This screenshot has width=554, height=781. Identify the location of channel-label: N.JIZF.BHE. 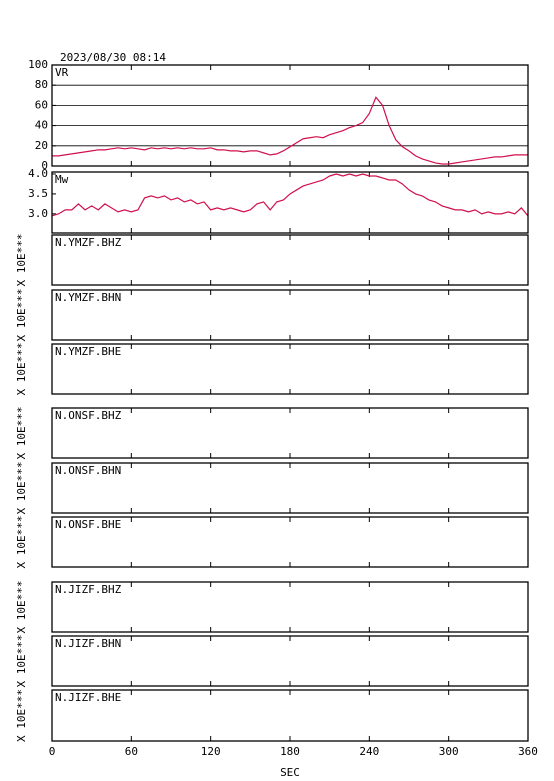
(88, 697).